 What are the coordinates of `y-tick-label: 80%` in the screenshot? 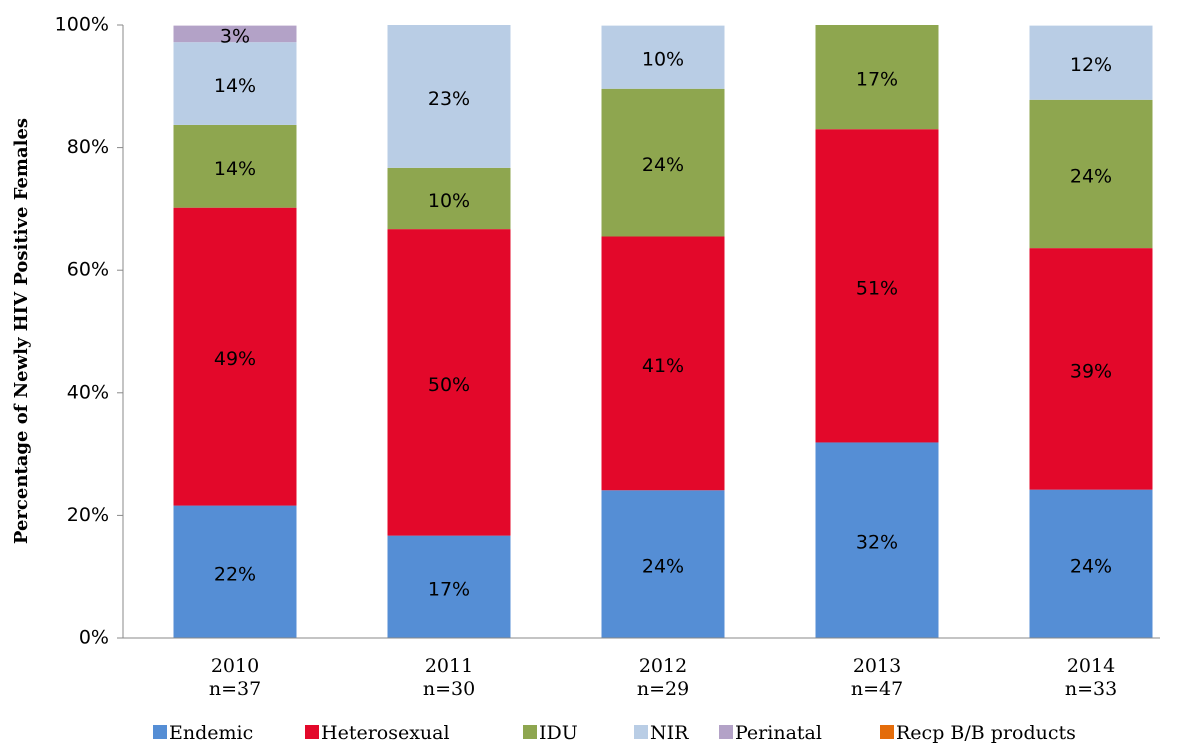 It's located at (88, 147).